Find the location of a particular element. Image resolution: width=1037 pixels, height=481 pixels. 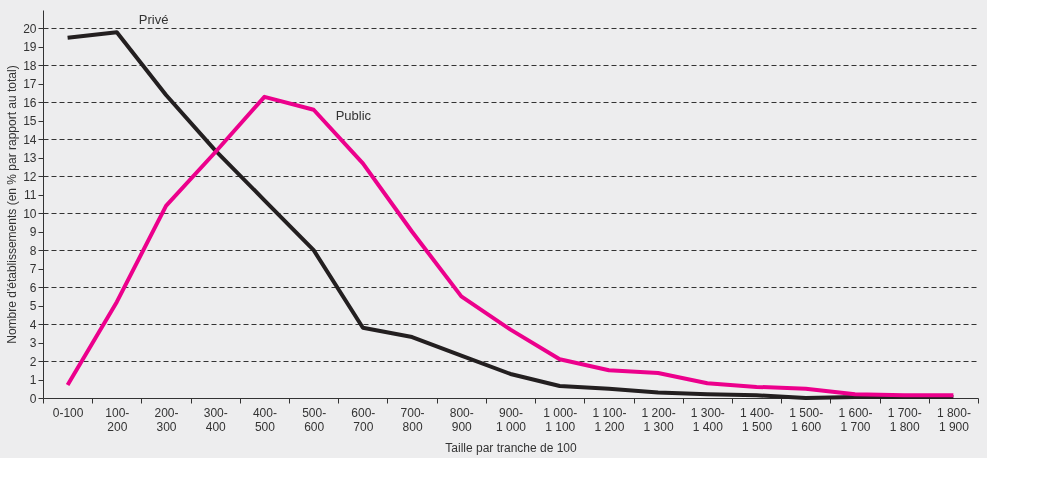

x-tick-label: 600- 700 is located at coordinates (363, 419).